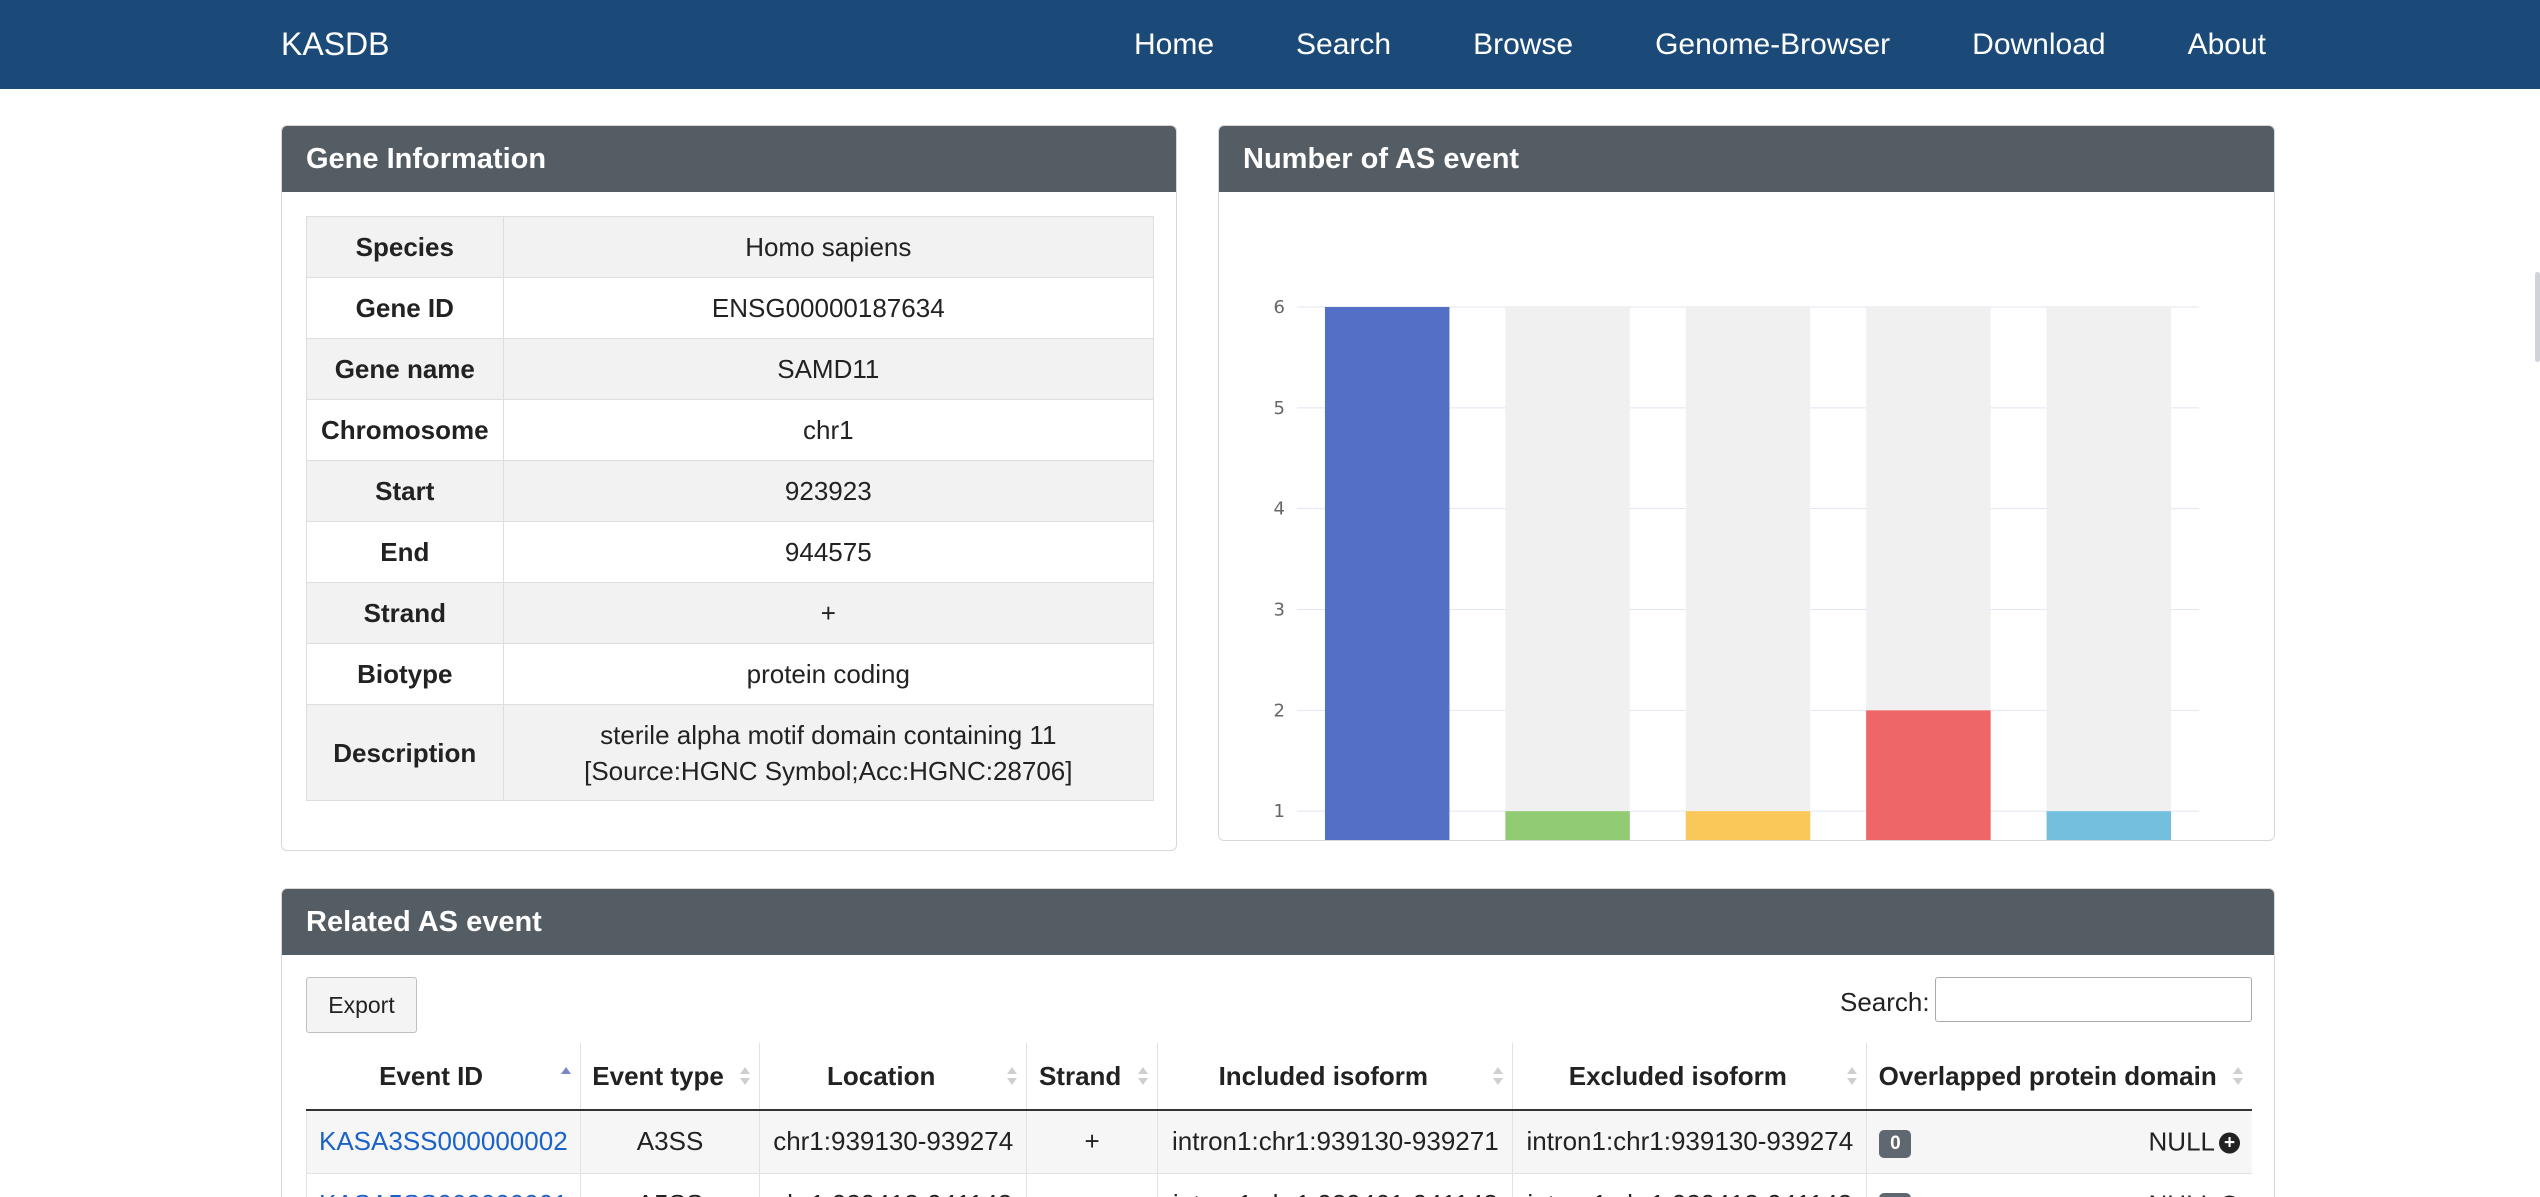  Describe the element at coordinates (405, 613) in the screenshot. I see `gene-key: Strand` at that location.